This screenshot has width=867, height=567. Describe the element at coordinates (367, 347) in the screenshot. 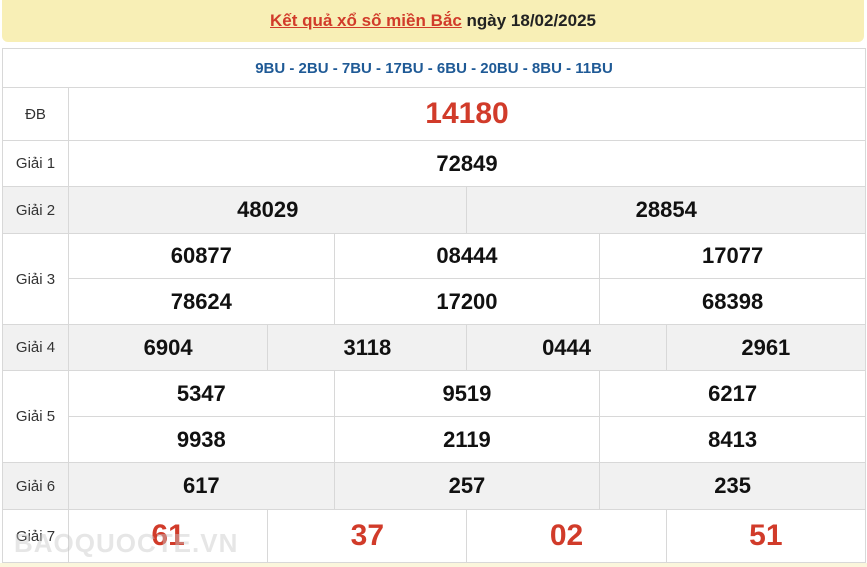

I see `prize-g4: 3118` at that location.